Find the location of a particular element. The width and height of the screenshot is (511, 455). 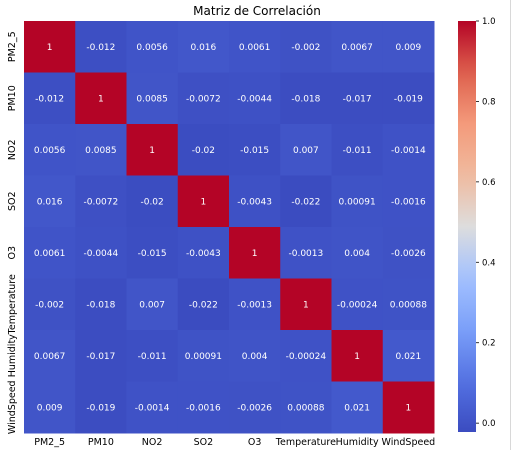

colorbar: 0.0 0.2 0.4 0.6 0.8 1.0 is located at coordinates (477, 224).